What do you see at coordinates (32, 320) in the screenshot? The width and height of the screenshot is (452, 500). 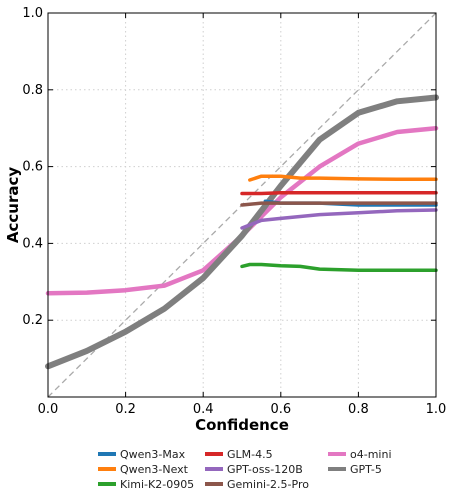 I see `y-tick-label: 0.2` at bounding box center [32, 320].